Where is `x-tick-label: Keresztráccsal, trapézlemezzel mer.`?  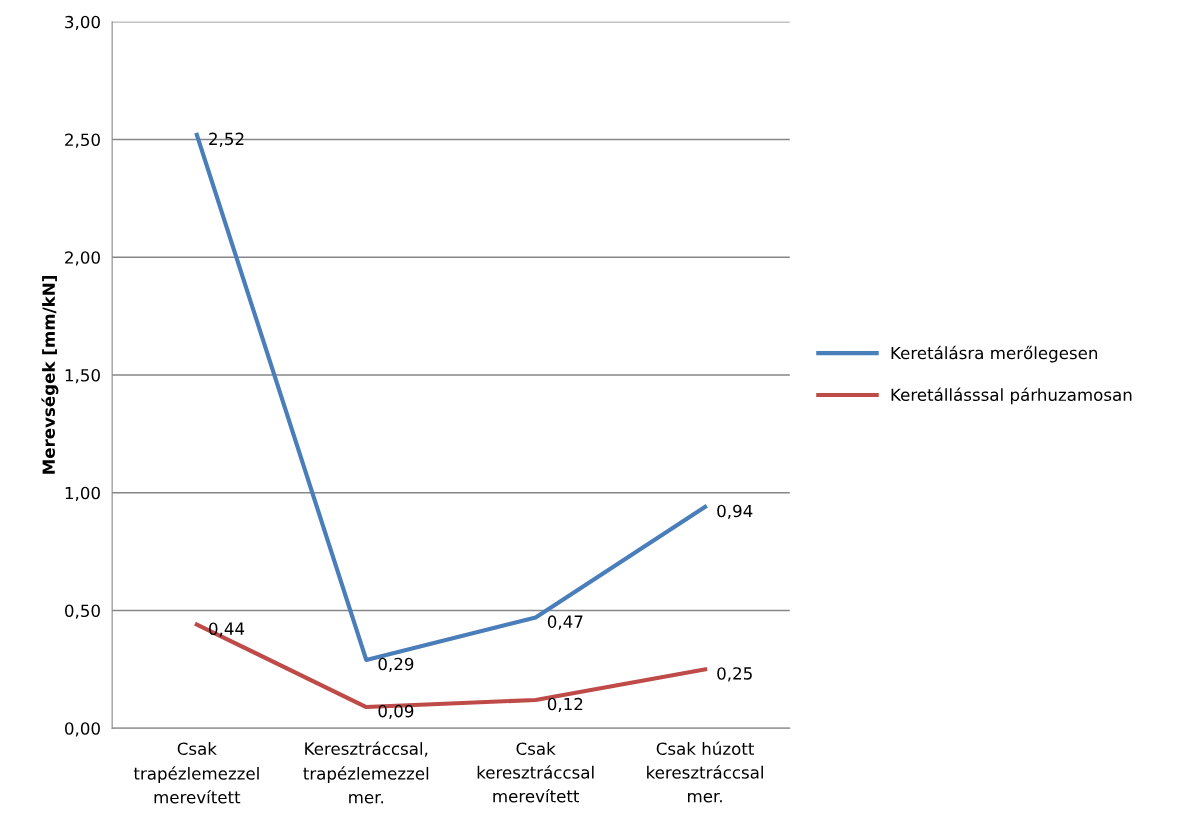
x-tick-label: Keresztráccsal, trapézlemezzel mer. is located at coordinates (366, 772).